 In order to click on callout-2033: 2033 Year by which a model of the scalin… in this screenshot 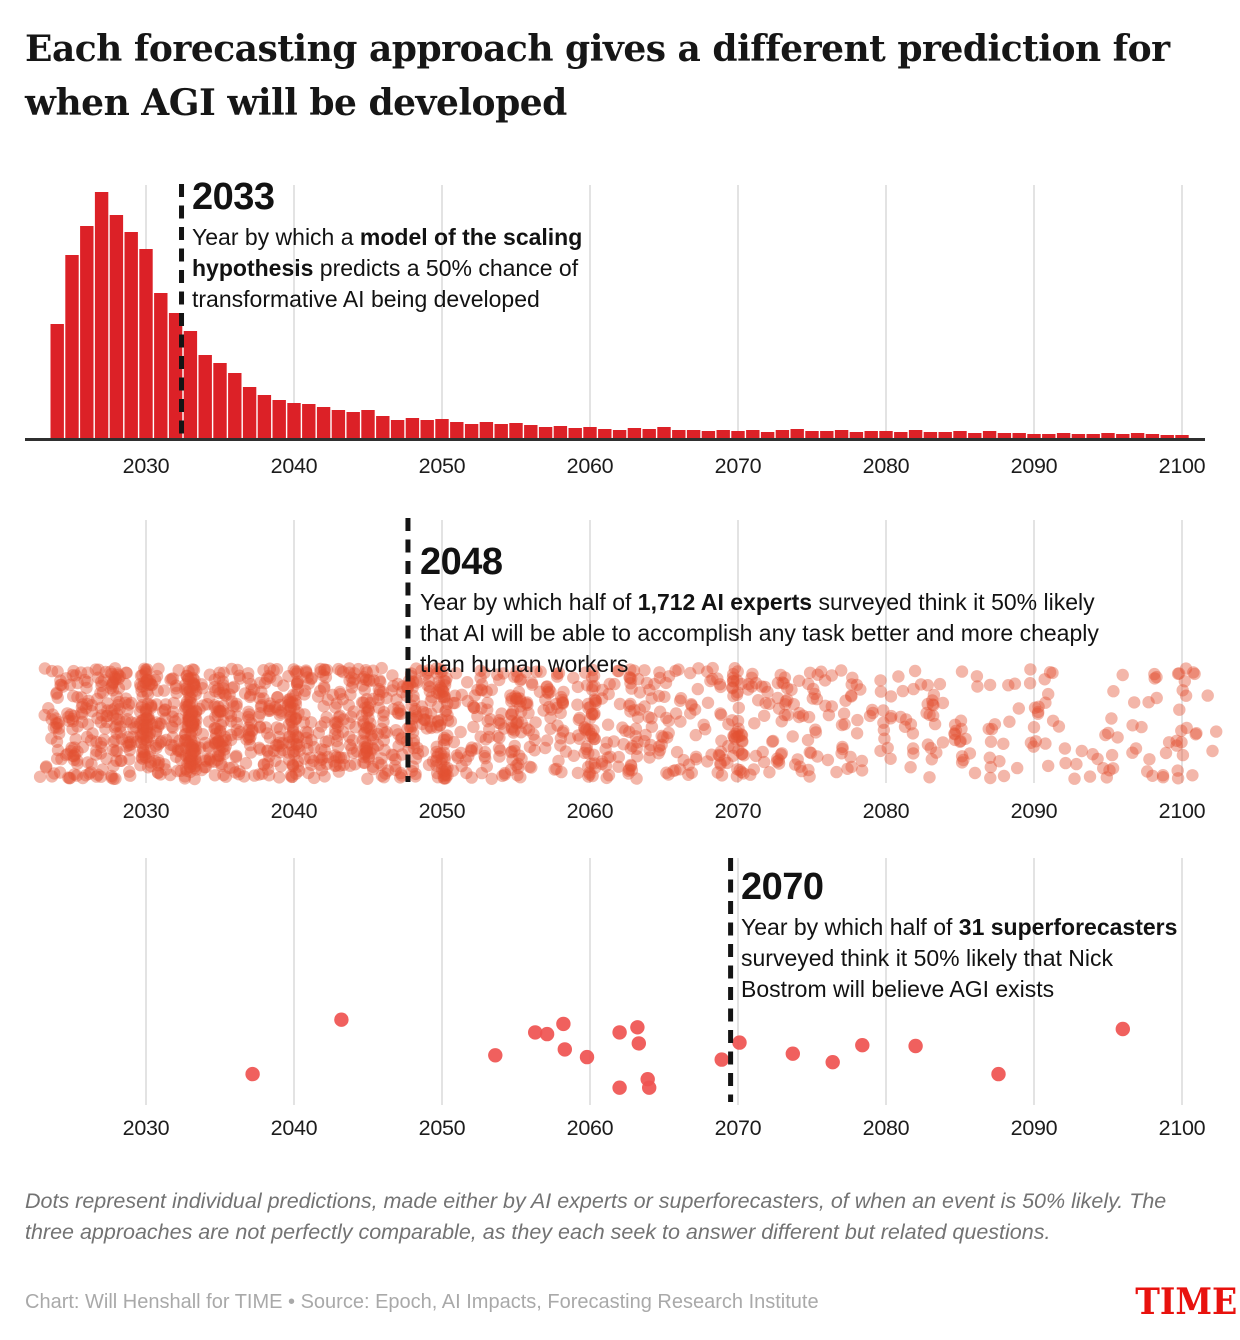, I will do `click(387, 246)`.